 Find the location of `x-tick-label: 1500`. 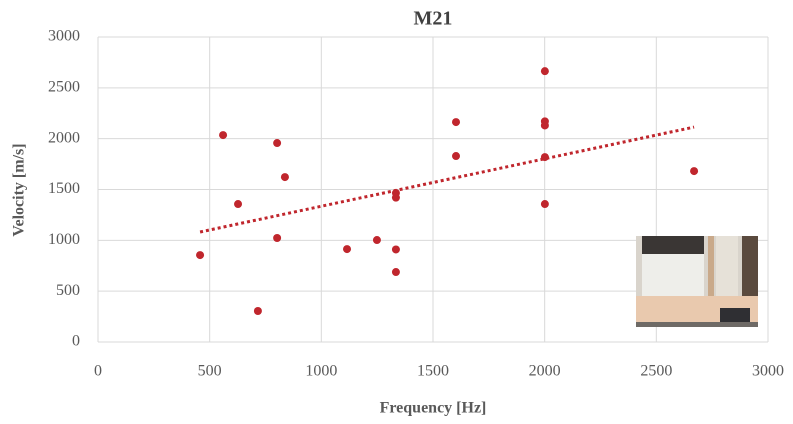

x-tick-label: 1500 is located at coordinates (433, 371).